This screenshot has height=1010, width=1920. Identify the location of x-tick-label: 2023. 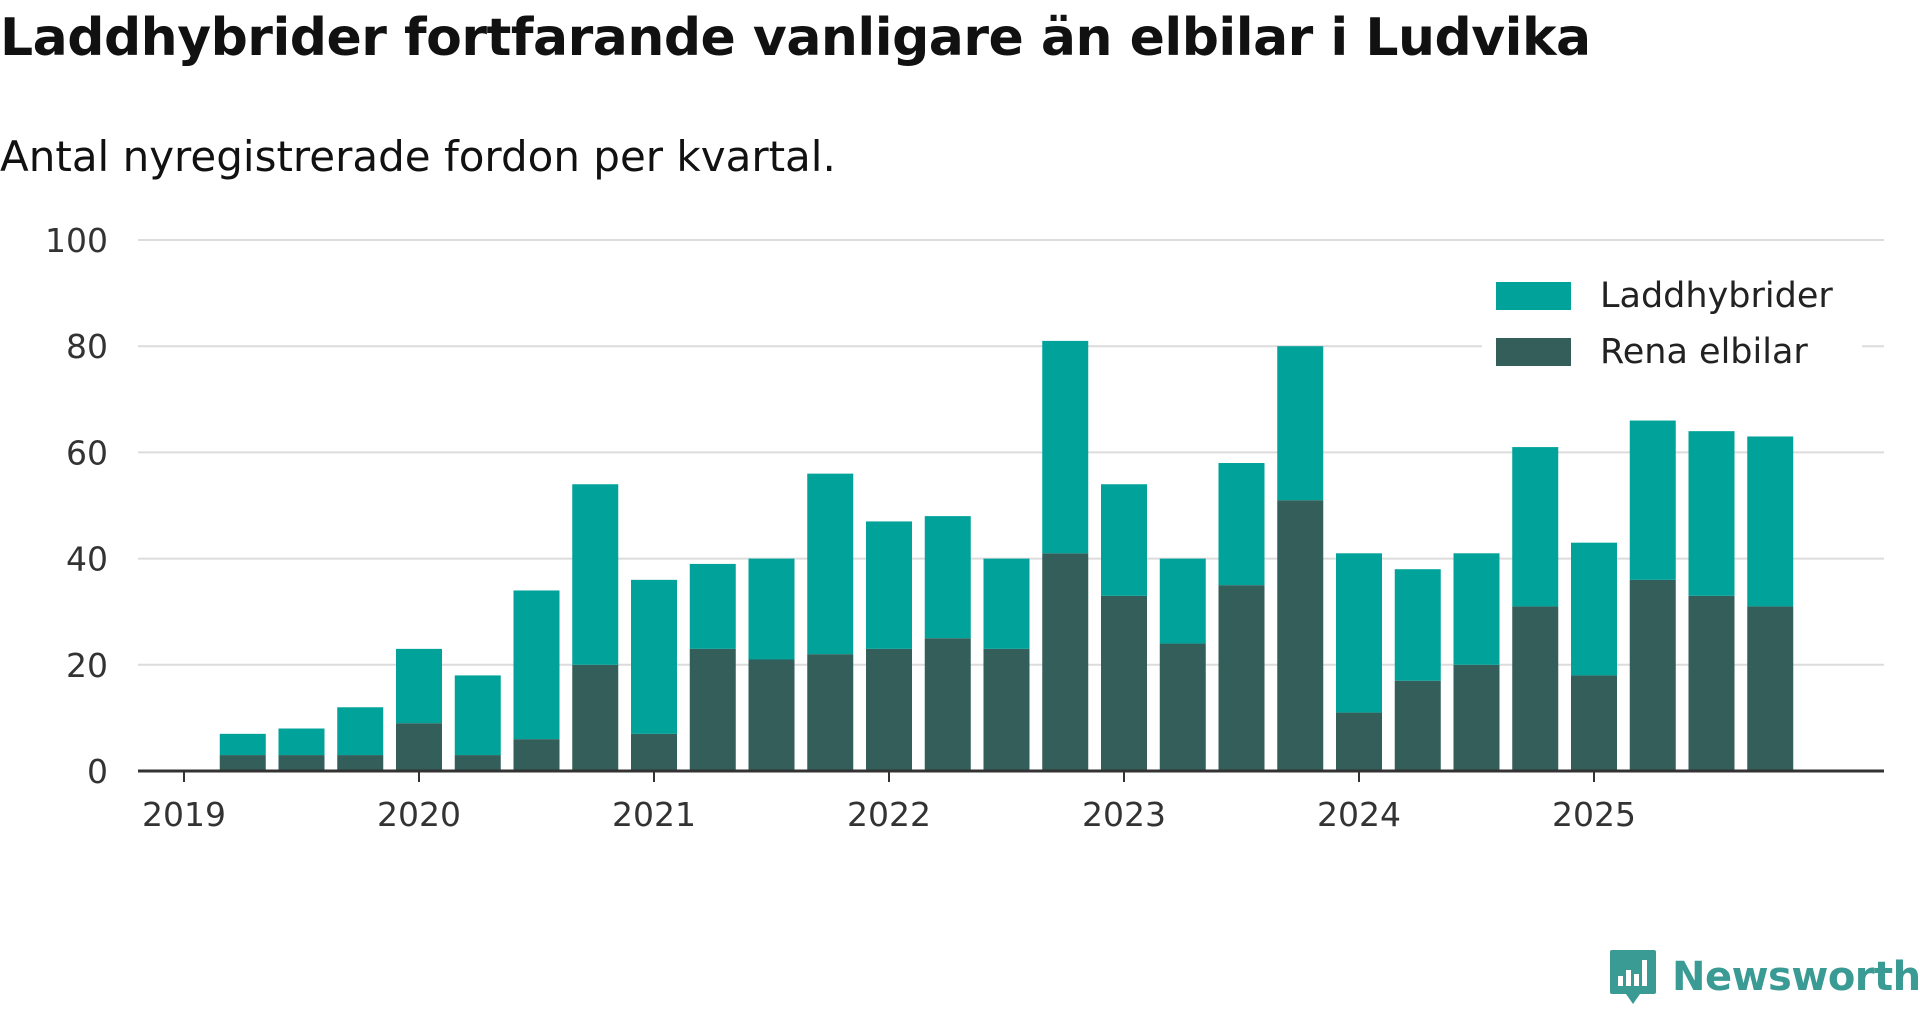
(1124, 814).